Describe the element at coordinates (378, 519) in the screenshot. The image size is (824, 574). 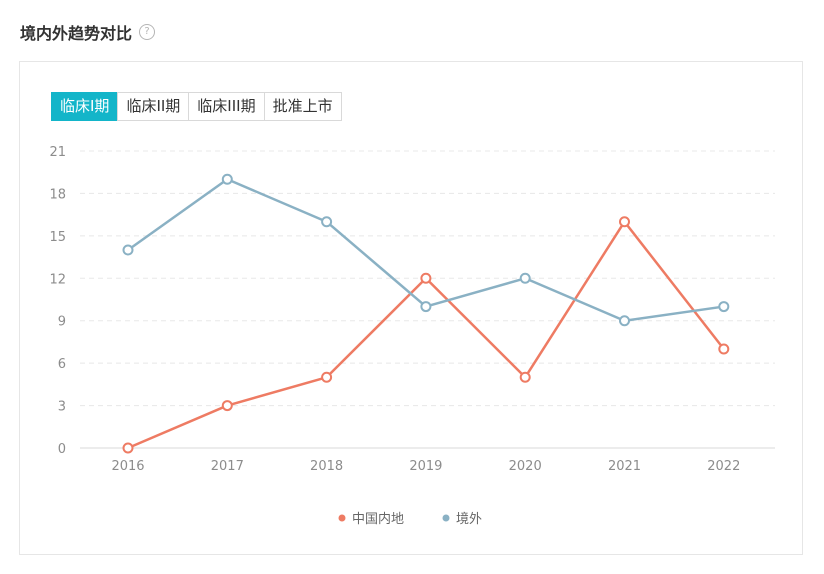
I see `legend-label: 中国内地` at that location.